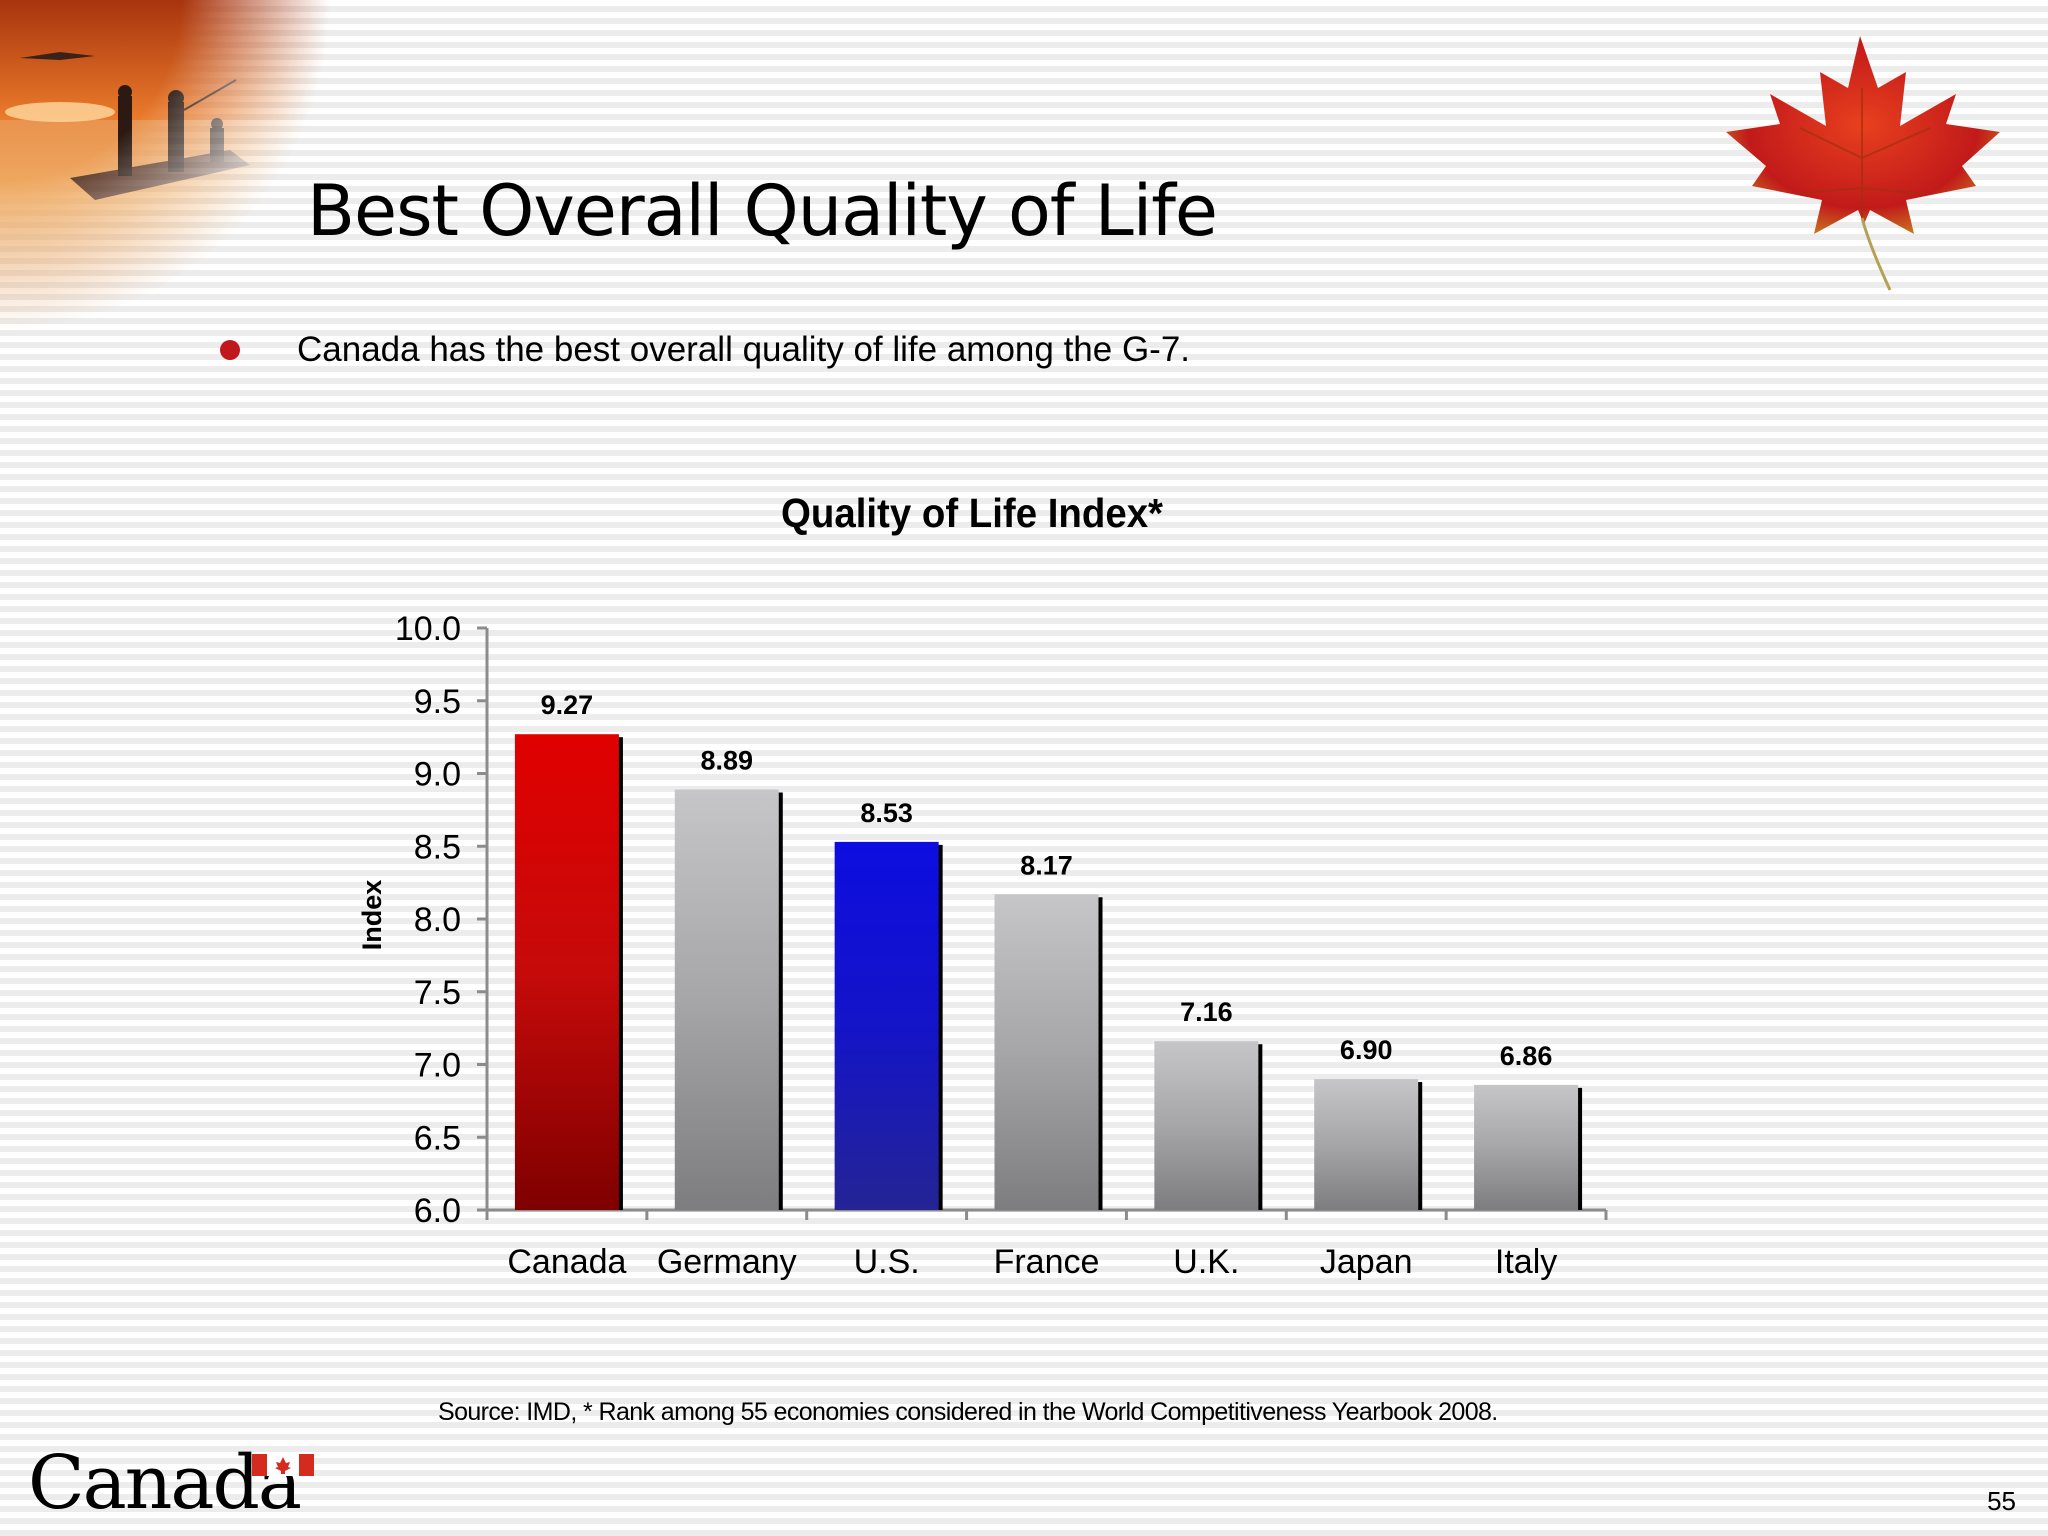  What do you see at coordinates (372, 915) in the screenshot?
I see `y-axis-label: Index` at bounding box center [372, 915].